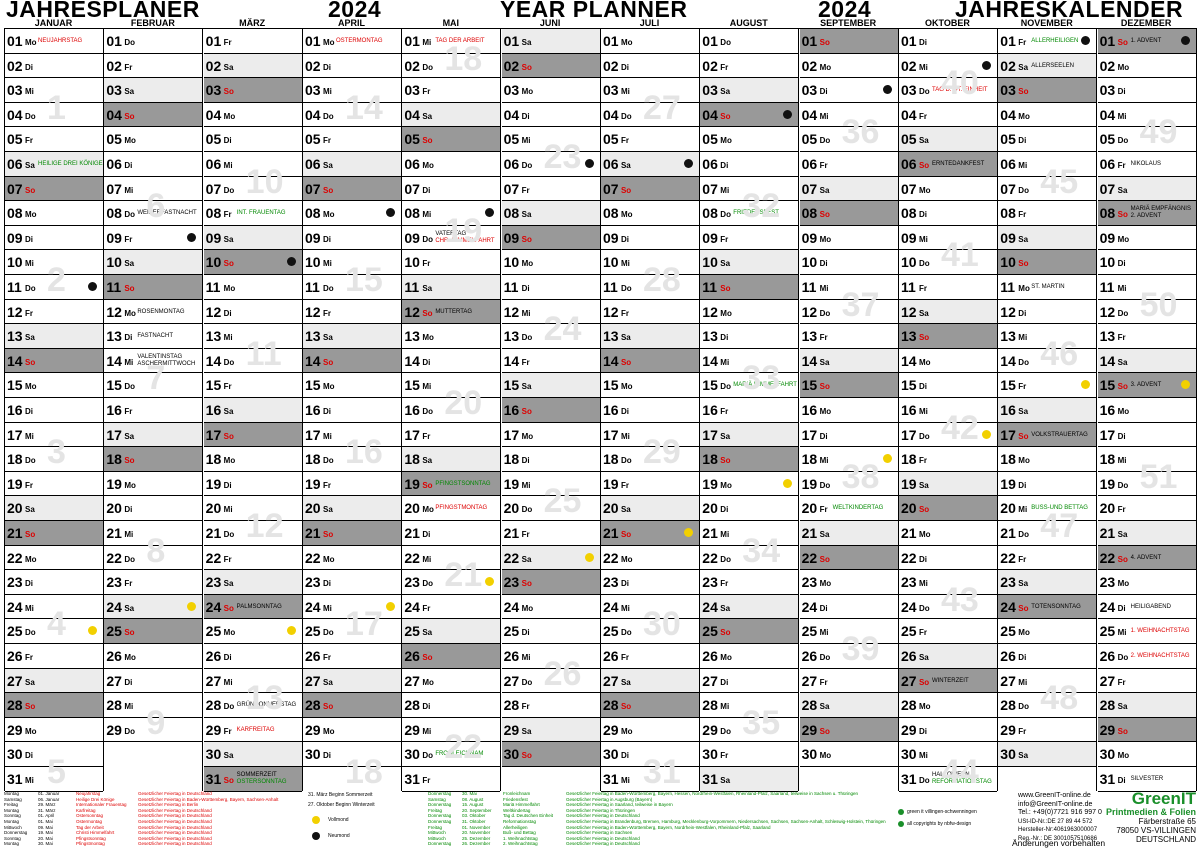 This screenshot has height=848, width=1200. Describe the element at coordinates (947, 336) in the screenshot. I see `day-cell: 13 So` at that location.